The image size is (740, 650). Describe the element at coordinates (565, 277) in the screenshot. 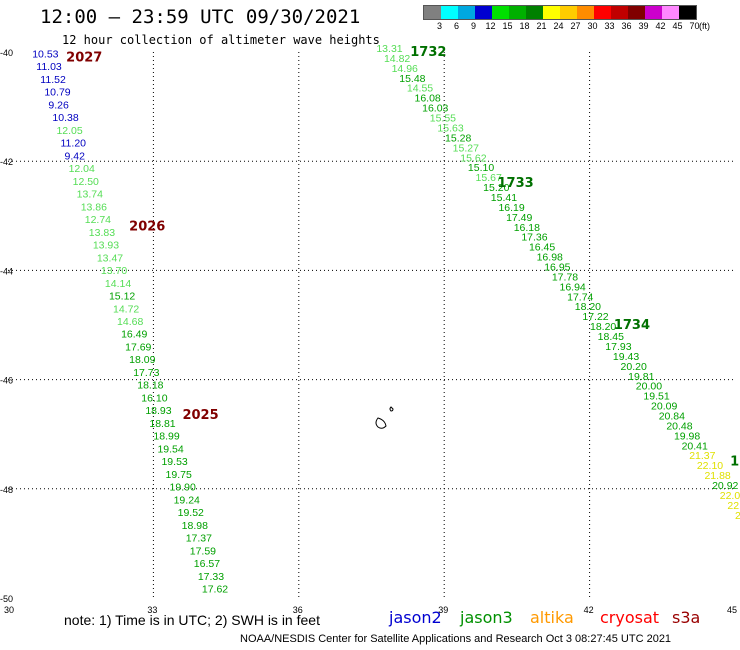

I see `swh-value: 17.78` at that location.